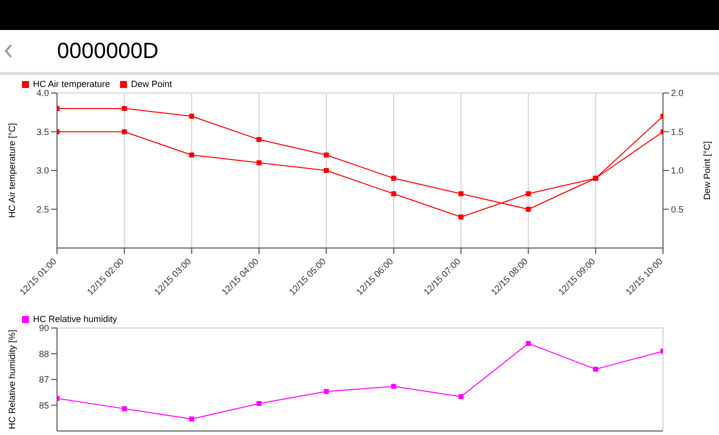 The height and width of the screenshot is (435, 719). Describe the element at coordinates (71, 84) in the screenshot. I see `legend-label: HC Air temperature` at that location.